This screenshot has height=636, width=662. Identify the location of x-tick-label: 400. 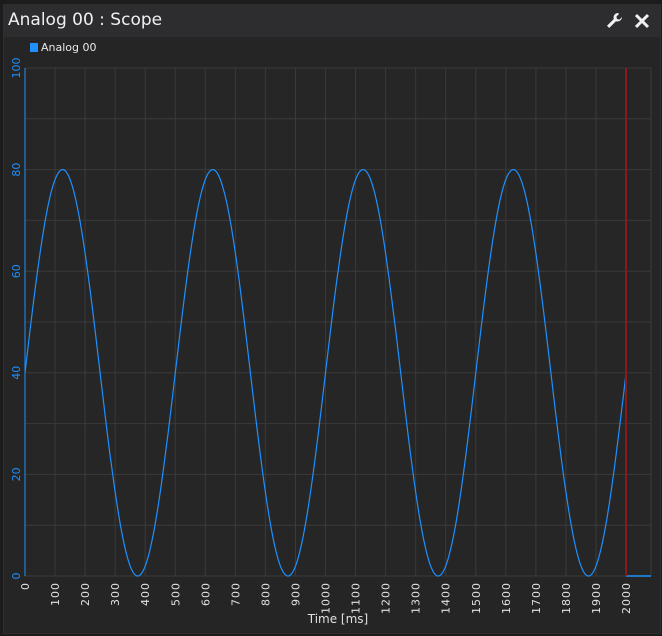
(145, 594).